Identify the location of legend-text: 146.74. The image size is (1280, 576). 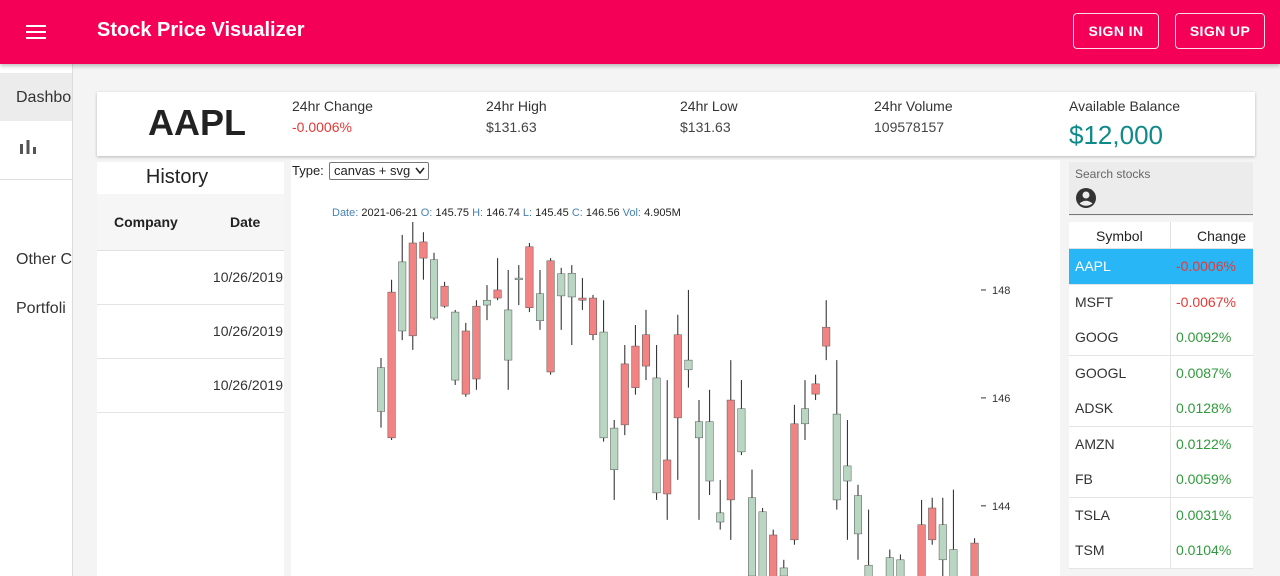
(503, 213).